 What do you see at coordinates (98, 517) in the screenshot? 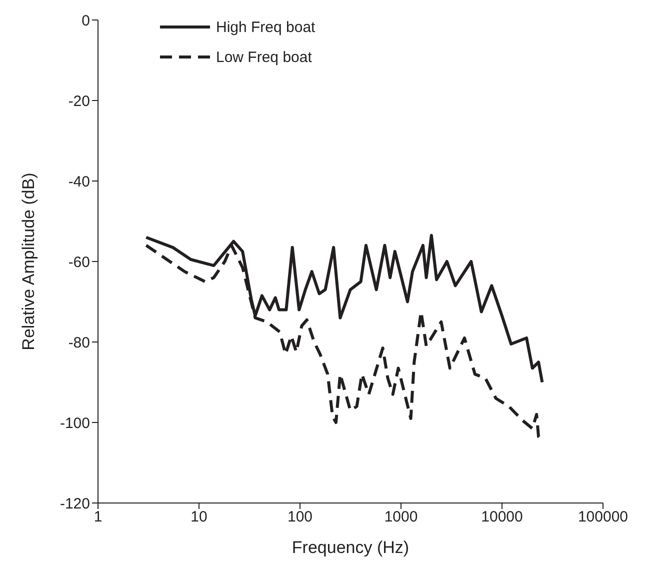
I see `x-tick-label: 1` at bounding box center [98, 517].